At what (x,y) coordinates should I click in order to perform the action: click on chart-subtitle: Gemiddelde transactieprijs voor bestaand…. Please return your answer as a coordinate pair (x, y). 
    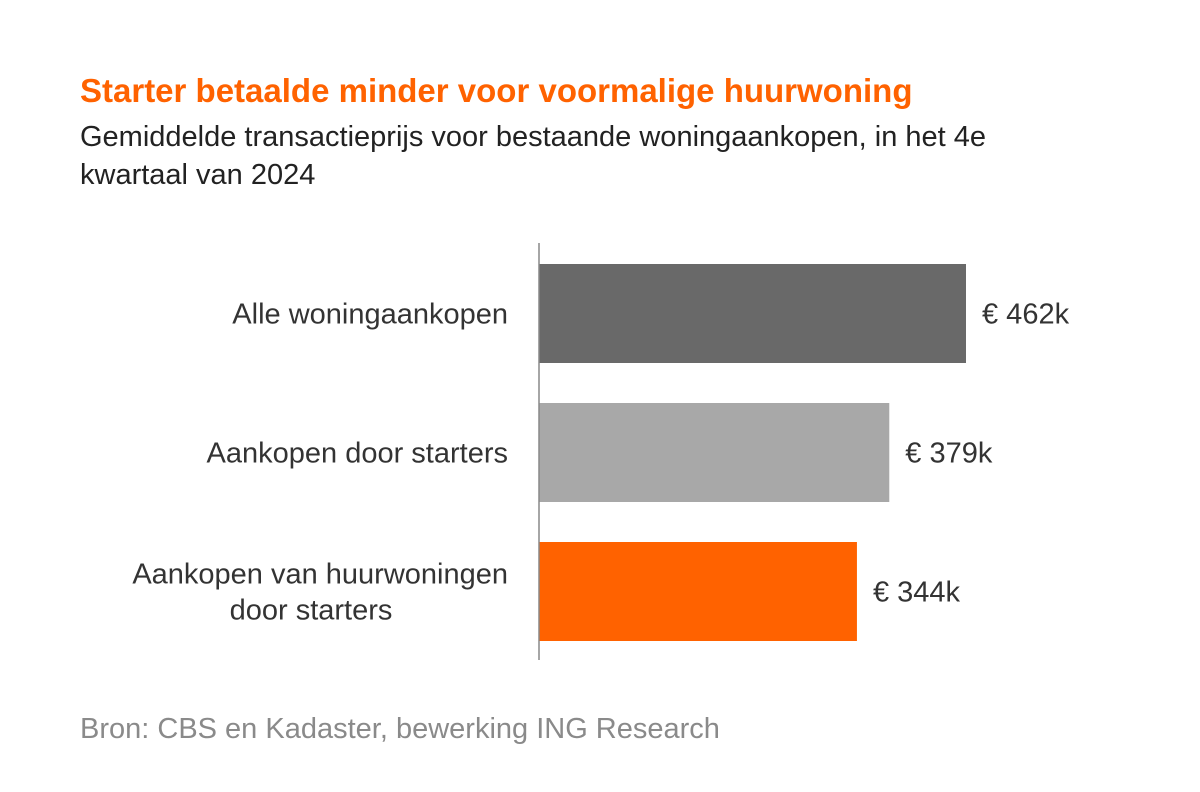
    Looking at the image, I should click on (533, 156).